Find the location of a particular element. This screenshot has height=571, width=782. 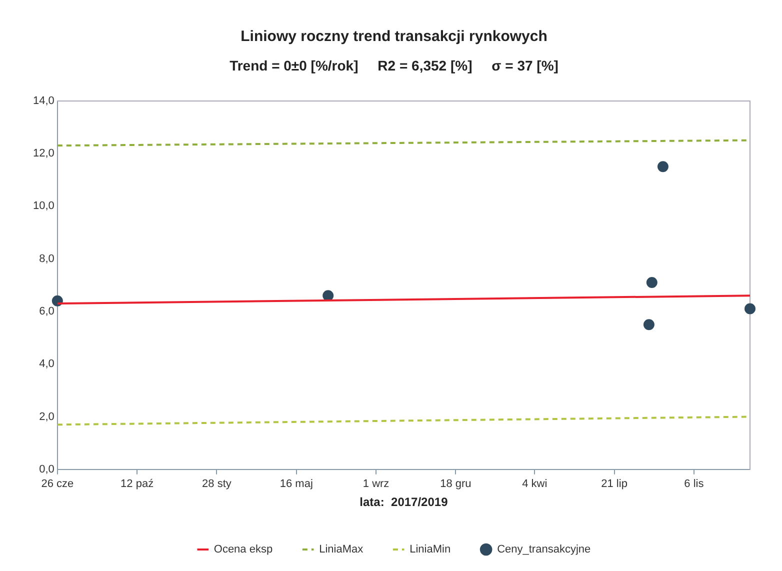

x-tick-label: 28 sty is located at coordinates (217, 484).